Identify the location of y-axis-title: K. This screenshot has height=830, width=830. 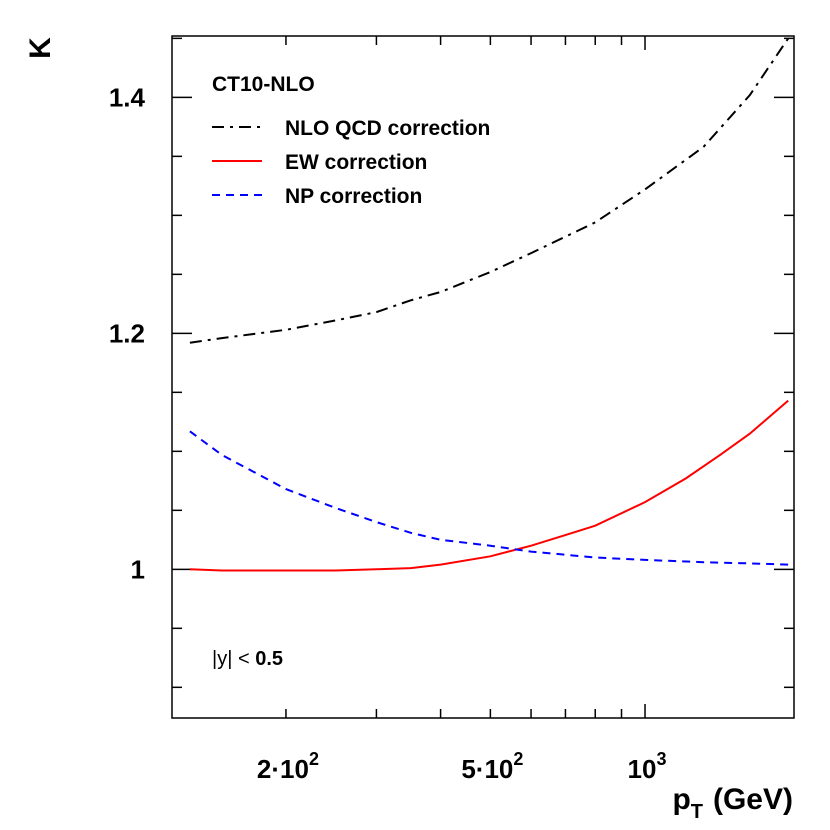
(40, 48).